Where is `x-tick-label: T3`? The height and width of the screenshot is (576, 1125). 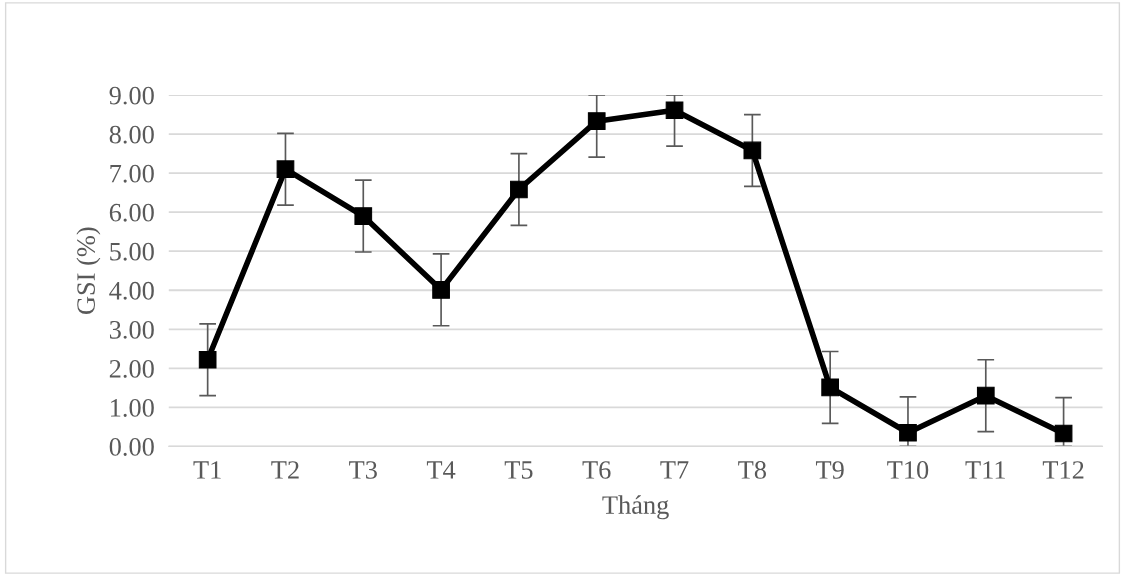
x-tick-label: T3 is located at coordinates (363, 470).